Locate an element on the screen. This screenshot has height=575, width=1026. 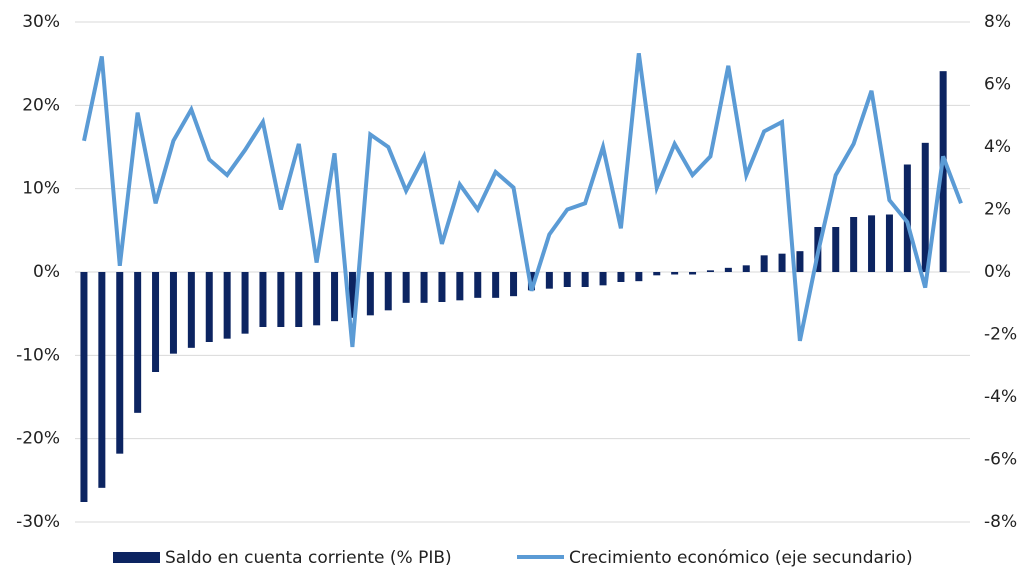
legend-label: Saldo en cuenta corriente (% PIB) is located at coordinates (308, 558).